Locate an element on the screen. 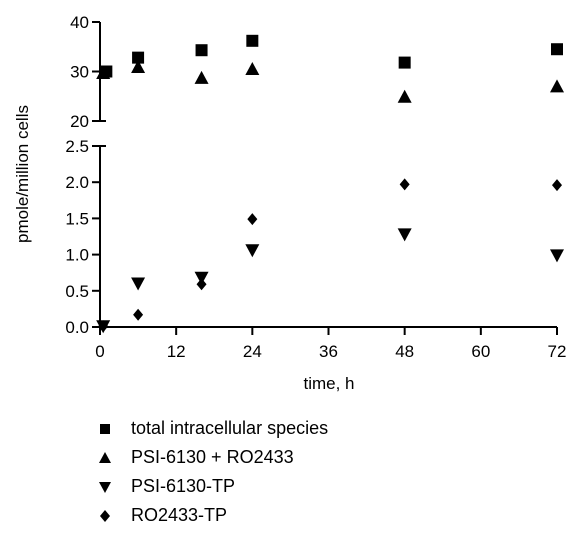  legend-item: RO2433-TP is located at coordinates (210, 515).